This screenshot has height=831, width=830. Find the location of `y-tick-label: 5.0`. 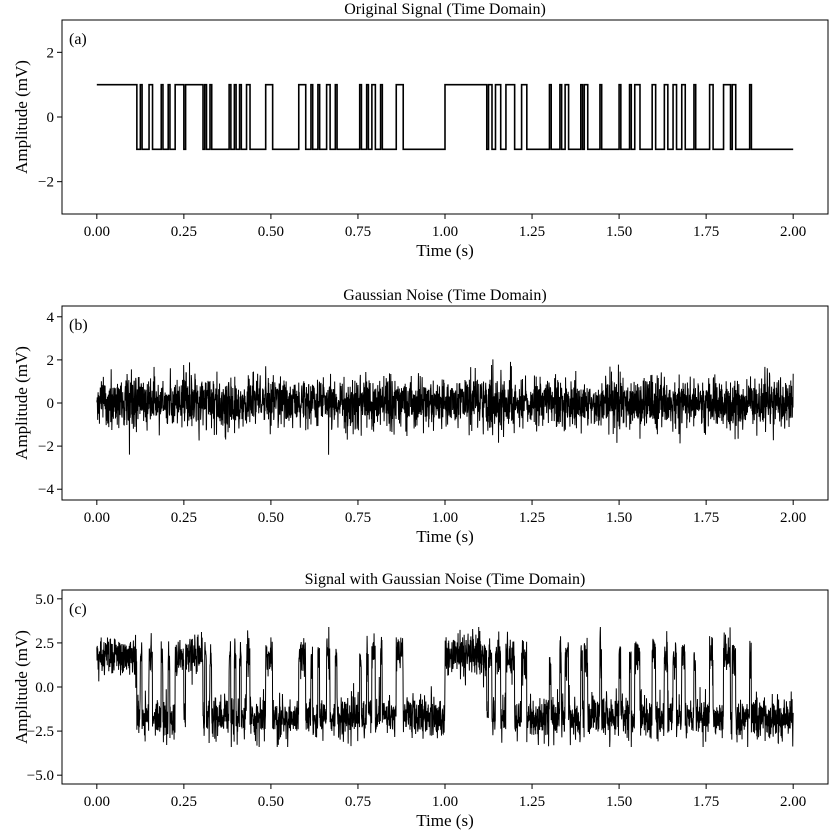

y-tick-label: 5.0 is located at coordinates (44, 600).